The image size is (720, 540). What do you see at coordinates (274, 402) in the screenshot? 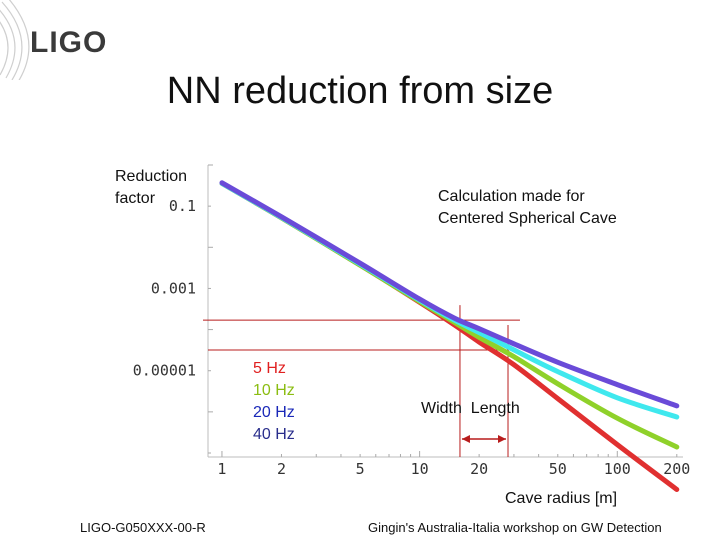
I see `legend: 5 Hz 10 Hz 20 Hz 40 Hz` at bounding box center [274, 402].